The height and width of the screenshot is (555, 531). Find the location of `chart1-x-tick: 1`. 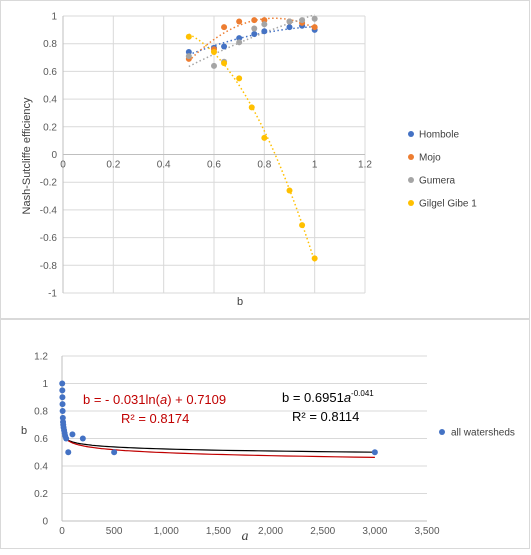

chart1-x-tick: 1 is located at coordinates (315, 165).